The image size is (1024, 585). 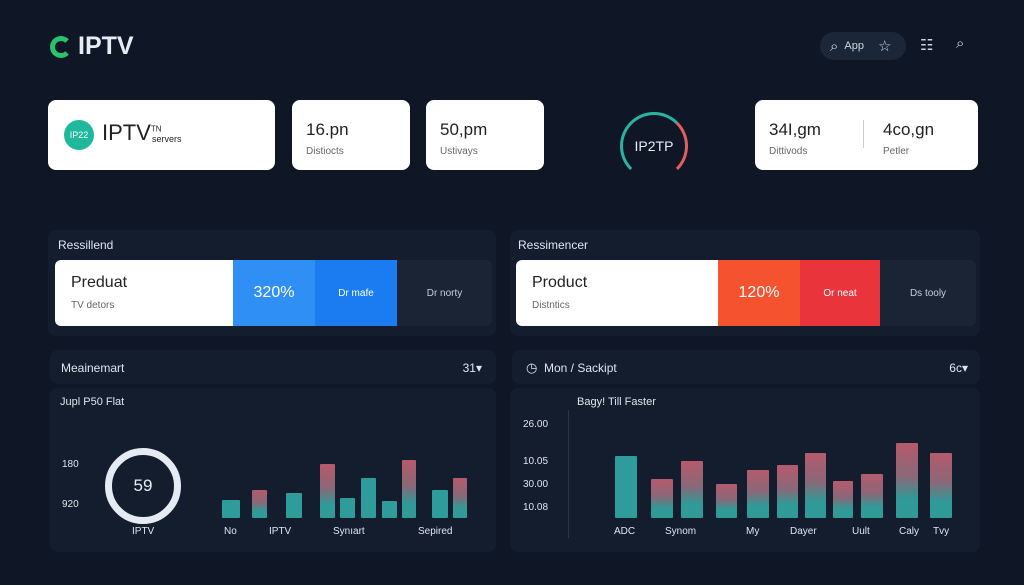 What do you see at coordinates (568, 474) in the screenshot?
I see `y-axis` at bounding box center [568, 474].